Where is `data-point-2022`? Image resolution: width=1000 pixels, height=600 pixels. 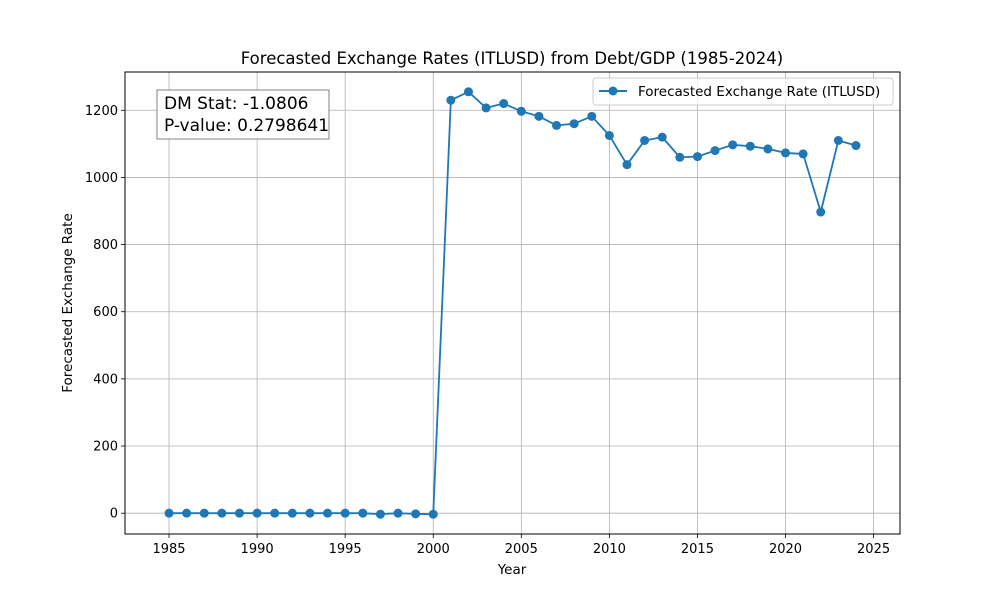 data-point-2022 is located at coordinates (821, 212).